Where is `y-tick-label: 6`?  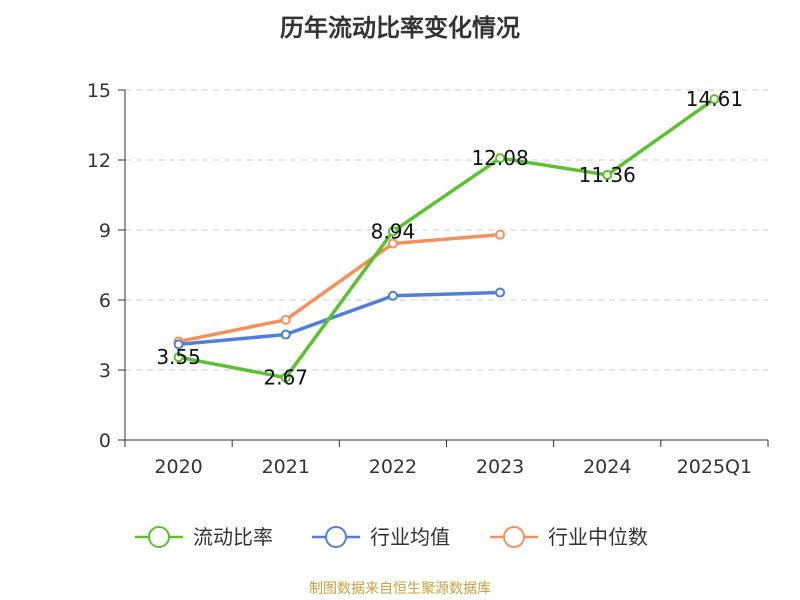 y-tick-label: 6 is located at coordinates (105, 301).